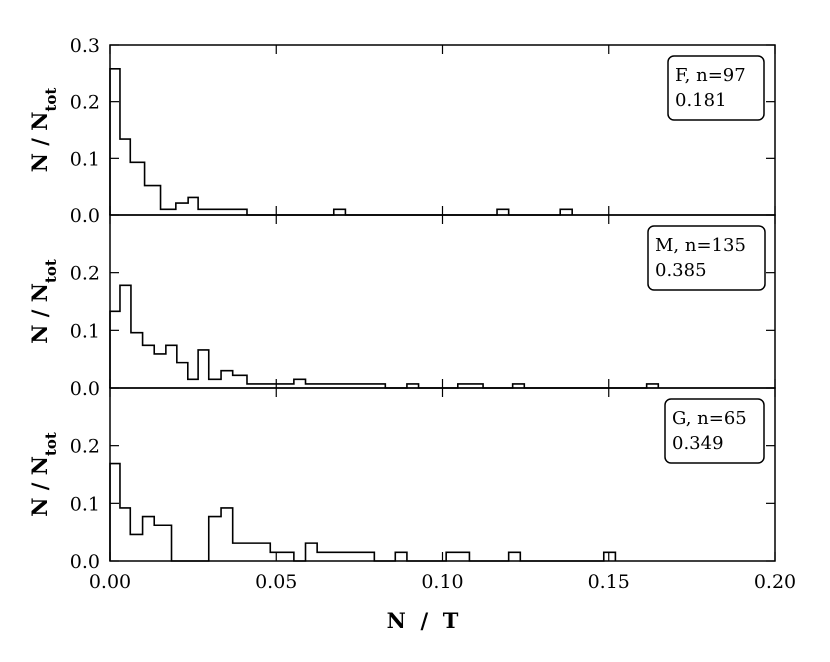  Describe the element at coordinates (701, 100) in the screenshot. I see `annotation-line: 0.181` at that location.